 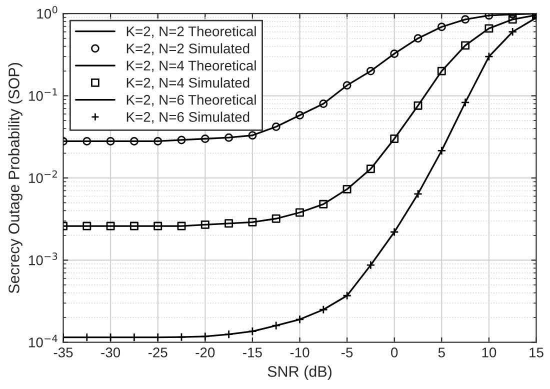 I want to click on y-tick-label: 10$^{−2}$, so click(x=43, y=177).